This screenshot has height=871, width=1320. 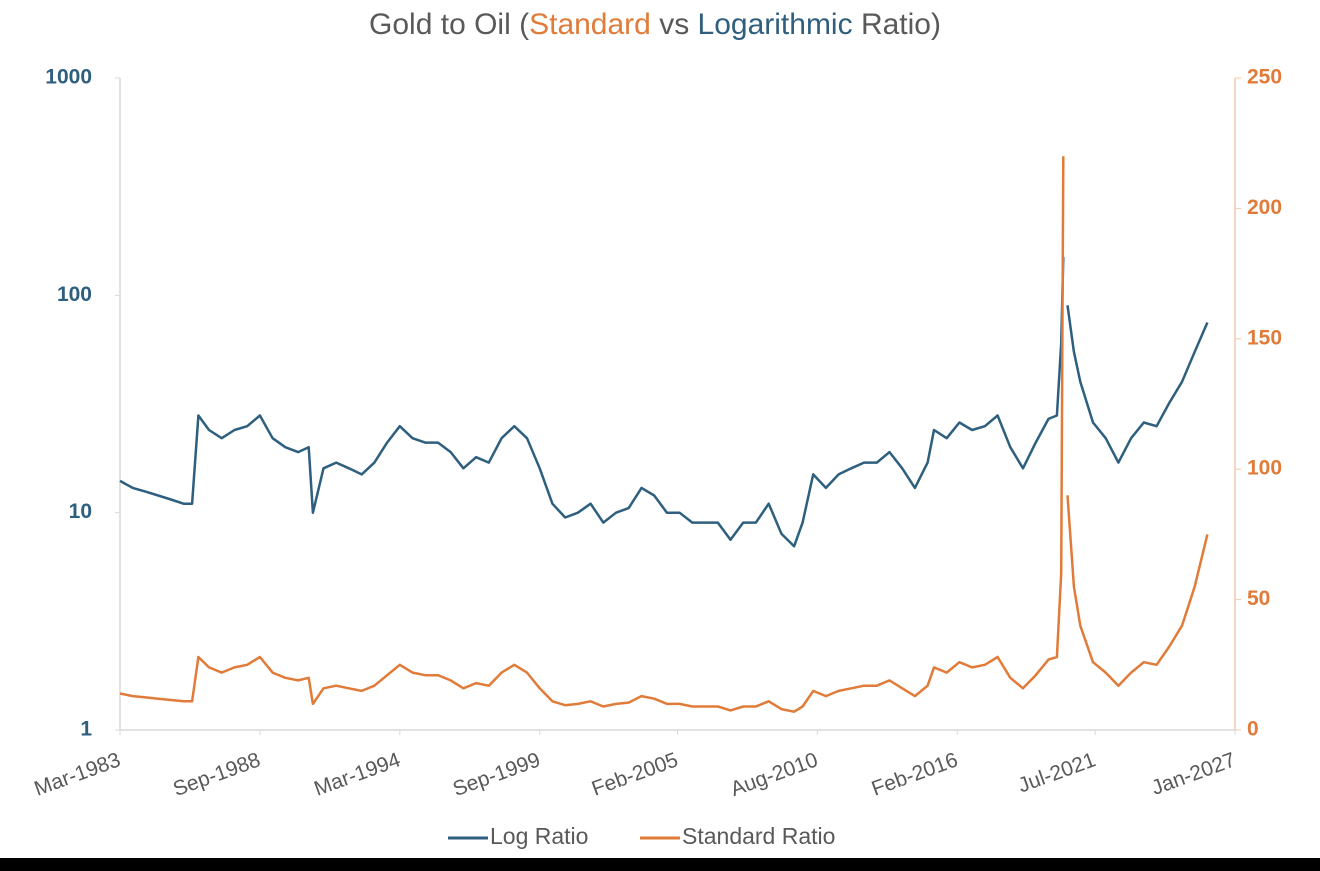 What do you see at coordinates (897, 24) in the screenshot?
I see `title-part: Ratio)` at bounding box center [897, 24].